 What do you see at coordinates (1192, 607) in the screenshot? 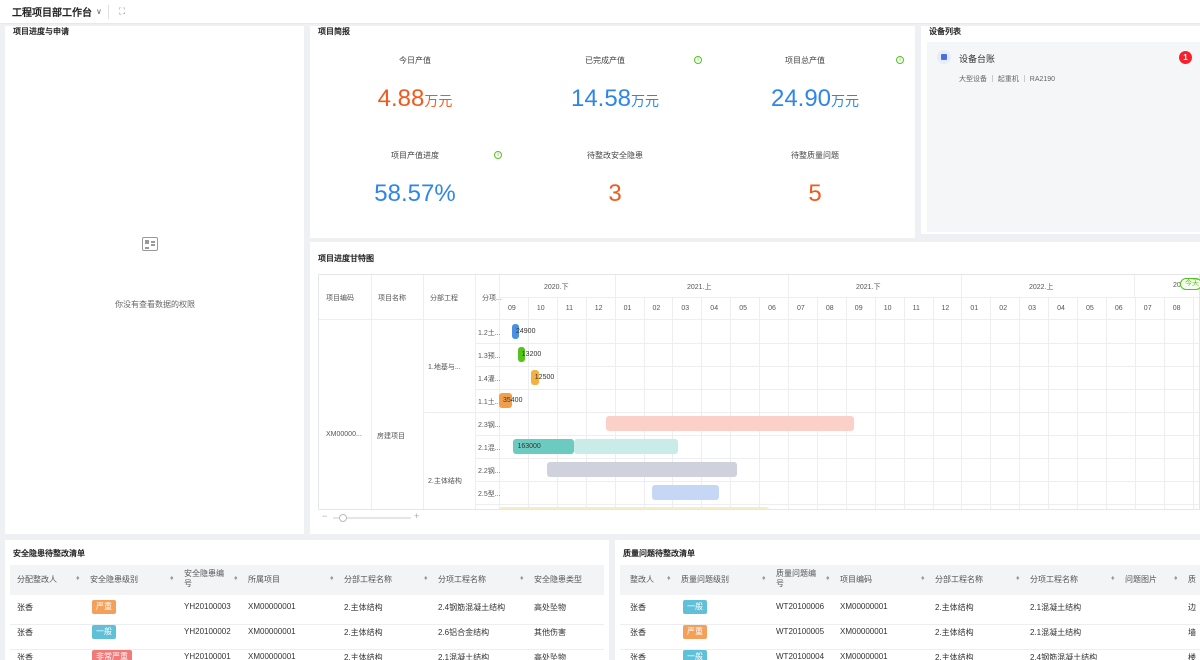
I see `table-cell: 边` at bounding box center [1192, 607].